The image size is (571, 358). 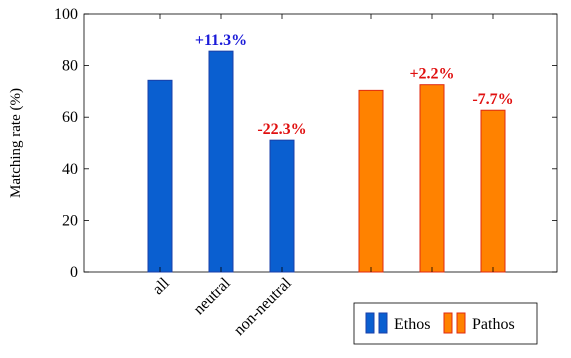 What do you see at coordinates (74, 272) in the screenshot?
I see `y-tick-label: 0` at bounding box center [74, 272].